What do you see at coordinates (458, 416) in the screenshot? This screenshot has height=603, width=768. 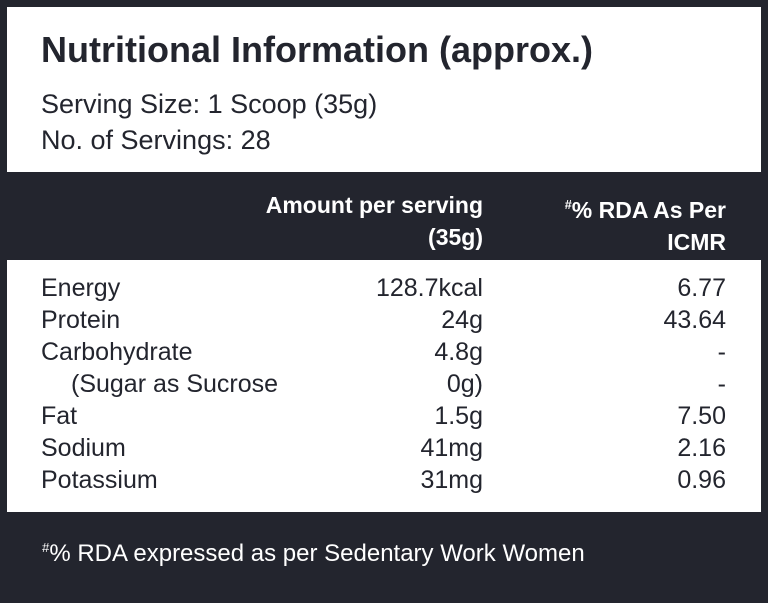 I see `nutrient-amount: 1.5g` at bounding box center [458, 416].